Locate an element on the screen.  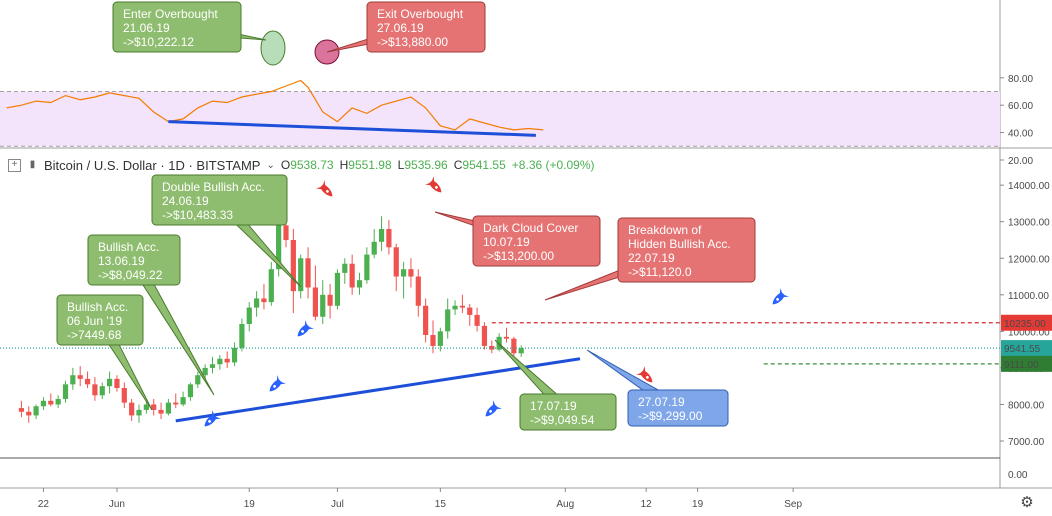
rsi-series-line is located at coordinates (275, 105).